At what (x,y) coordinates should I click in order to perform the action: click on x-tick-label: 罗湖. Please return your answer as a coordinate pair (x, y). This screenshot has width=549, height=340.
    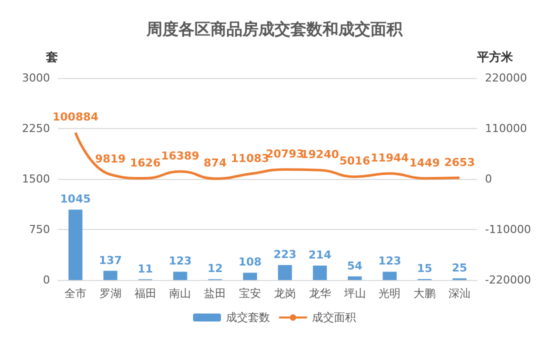
    Looking at the image, I should click on (110, 293).